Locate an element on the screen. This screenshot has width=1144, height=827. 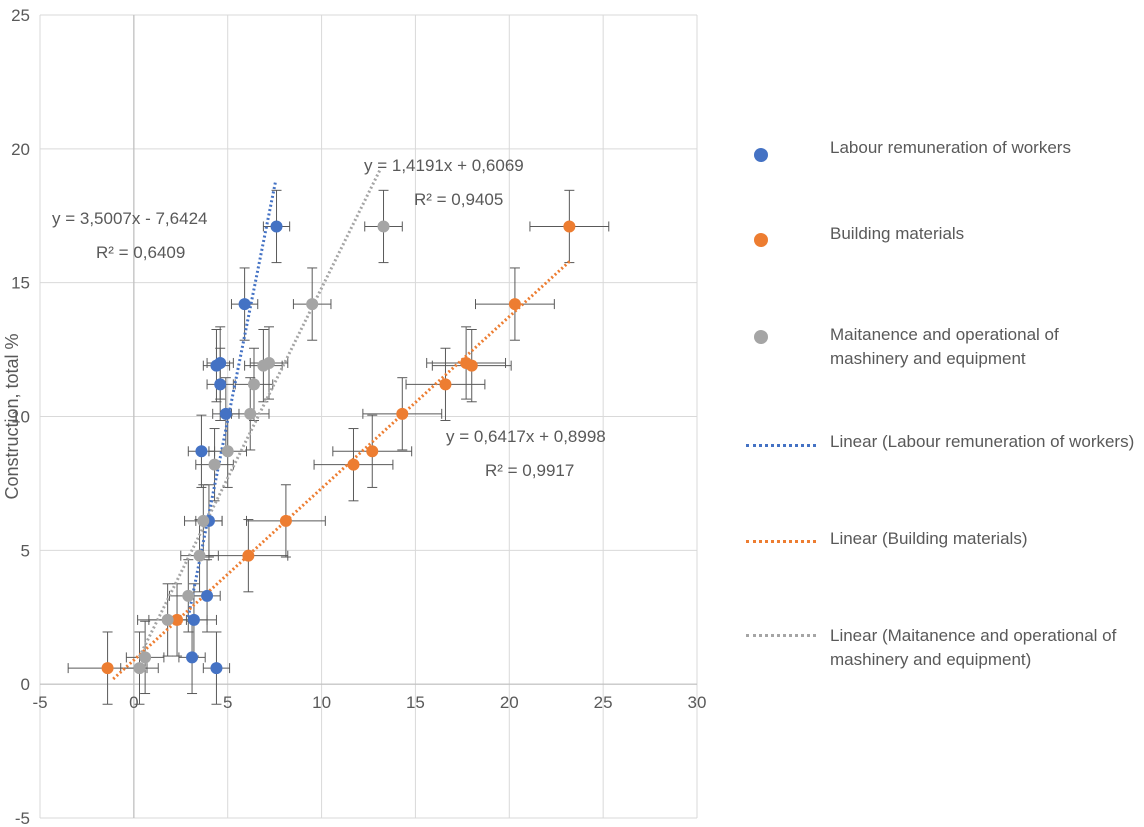
y-axis-title: Construction, total % is located at coordinates (12, 416).